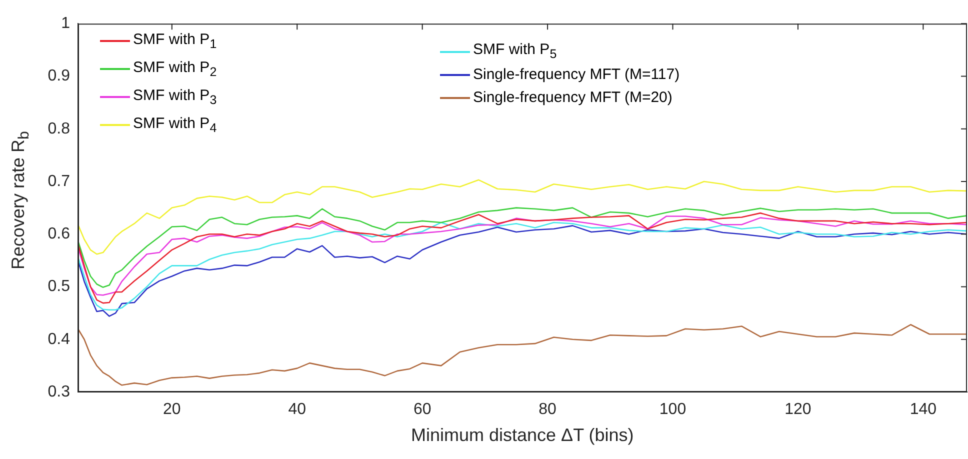 This screenshot has height=459, width=968. Describe the element at coordinates (59, 129) in the screenshot. I see `y-tick-label: 0.8` at that location.